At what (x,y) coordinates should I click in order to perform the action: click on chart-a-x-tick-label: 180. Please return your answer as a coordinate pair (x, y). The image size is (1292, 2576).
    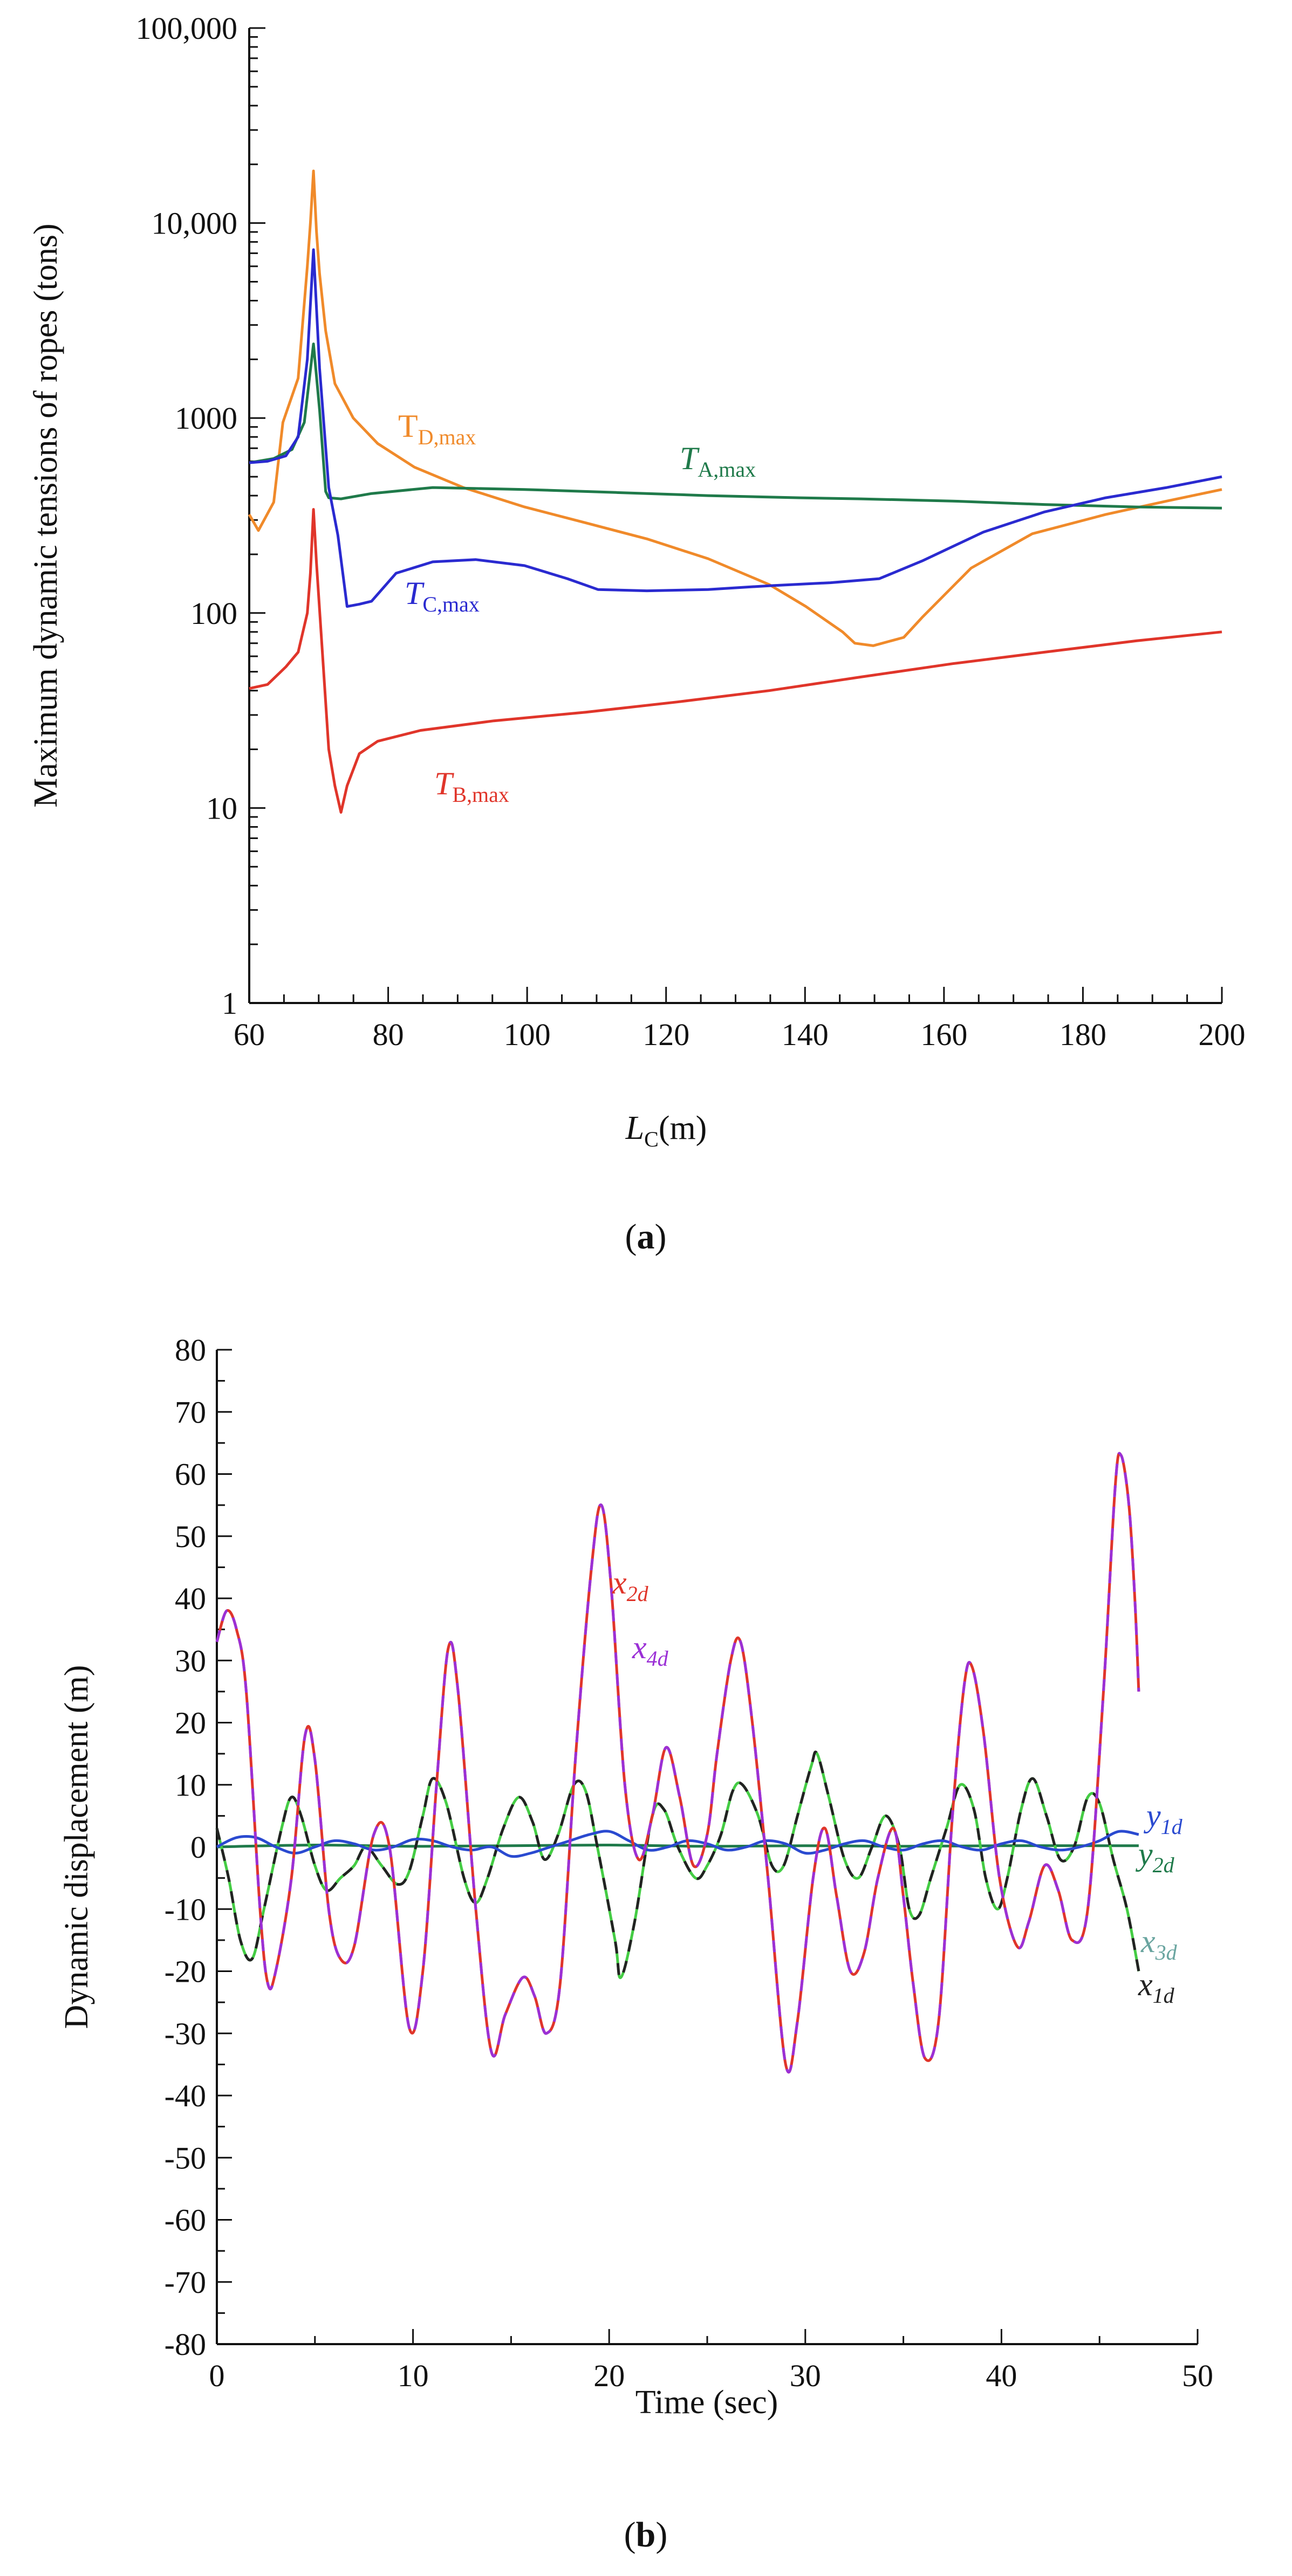
    Looking at the image, I should click on (1082, 1034).